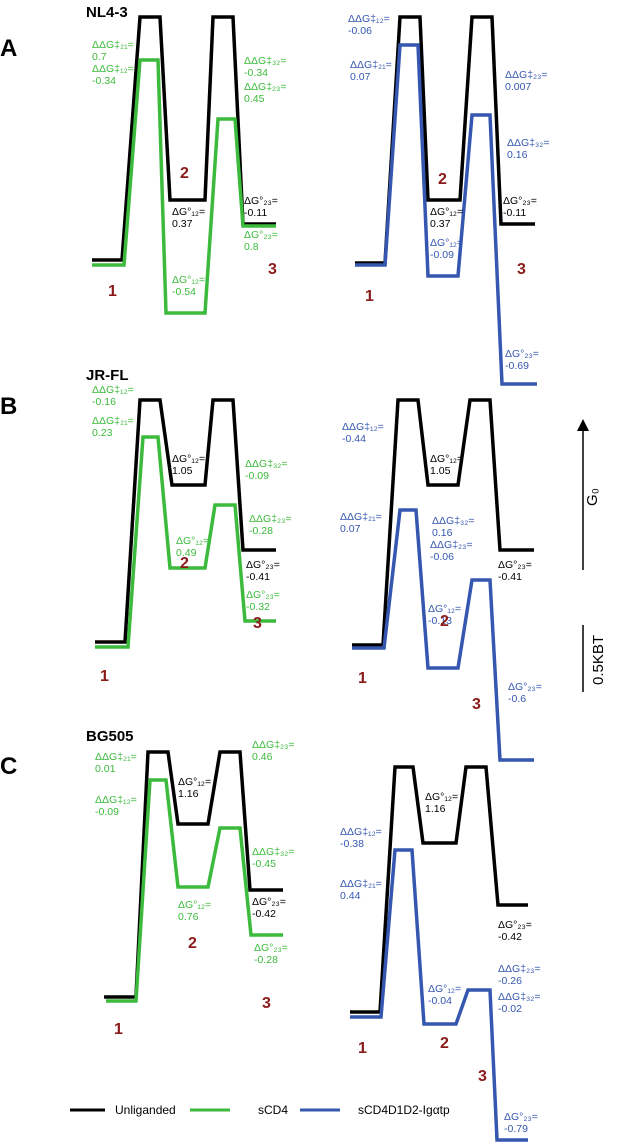 This screenshot has width=617, height=1148. Describe the element at coordinates (516, 1129) in the screenshot. I see `energy-annotation: -0.79` at that location.